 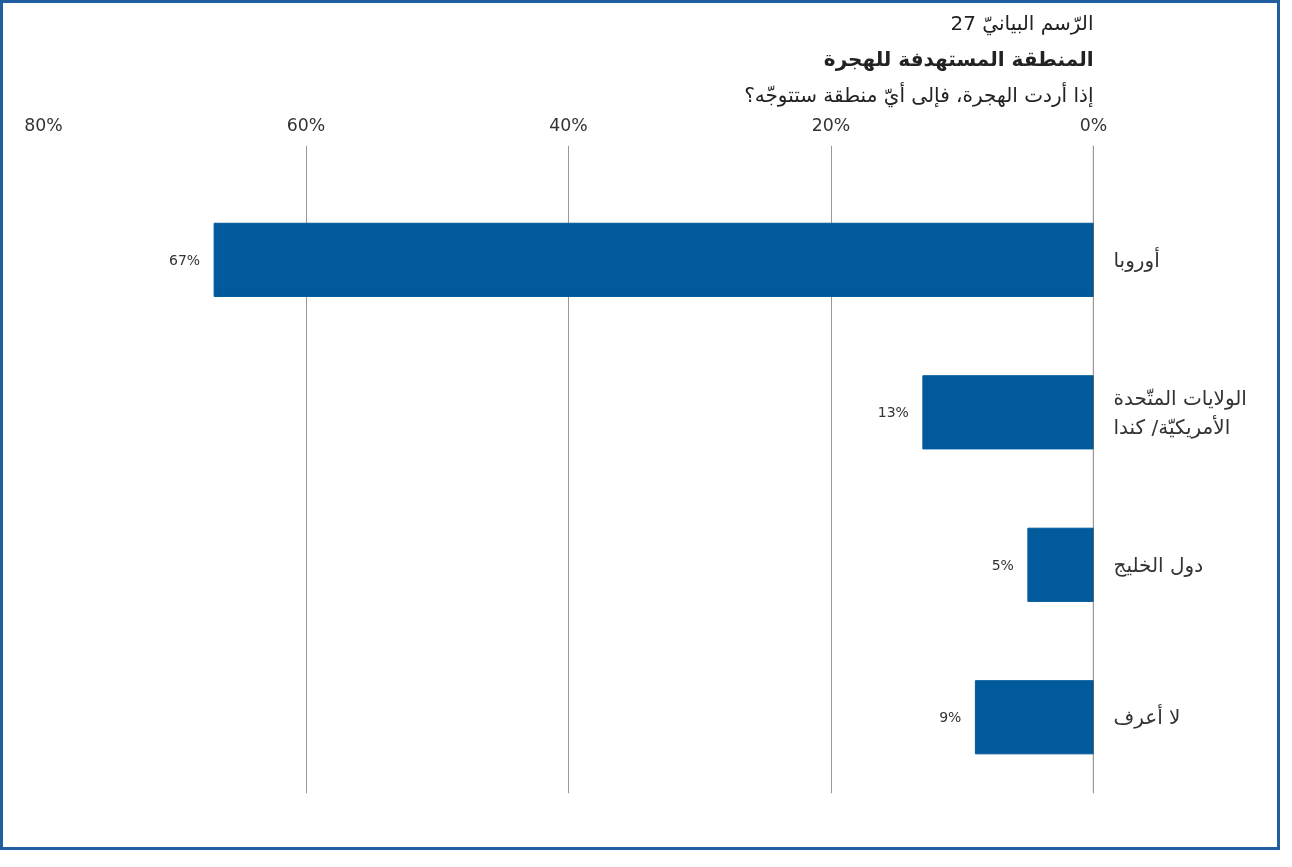 I want to click on x-tick-label: 40%, so click(x=568, y=124).